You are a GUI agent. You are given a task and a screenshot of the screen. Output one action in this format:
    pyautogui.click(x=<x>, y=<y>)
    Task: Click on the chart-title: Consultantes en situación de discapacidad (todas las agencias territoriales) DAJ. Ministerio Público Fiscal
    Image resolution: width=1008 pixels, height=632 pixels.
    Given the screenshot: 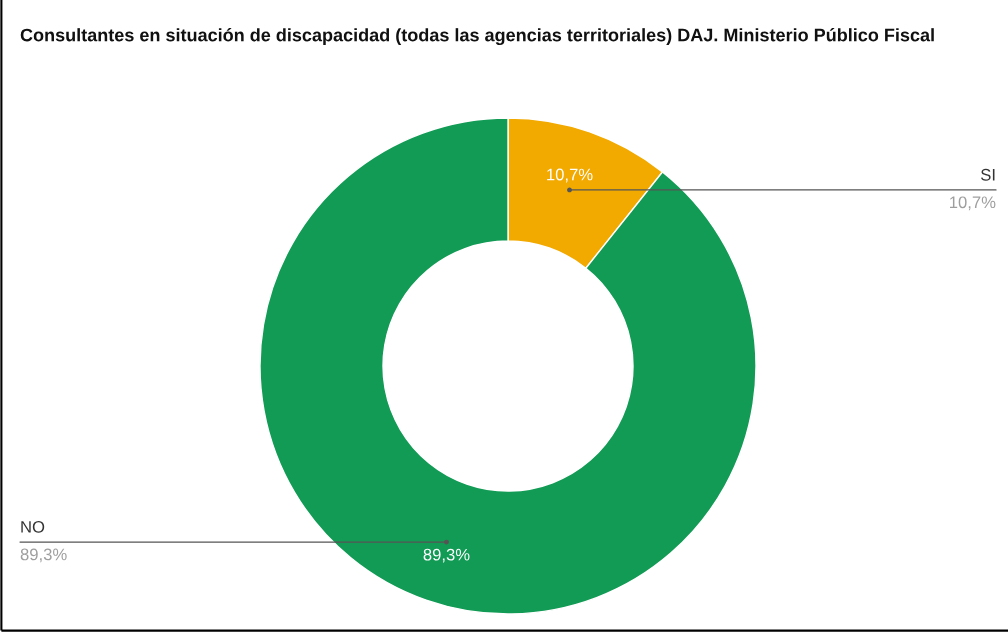 What is the action you would take?
    pyautogui.click(x=477, y=37)
    